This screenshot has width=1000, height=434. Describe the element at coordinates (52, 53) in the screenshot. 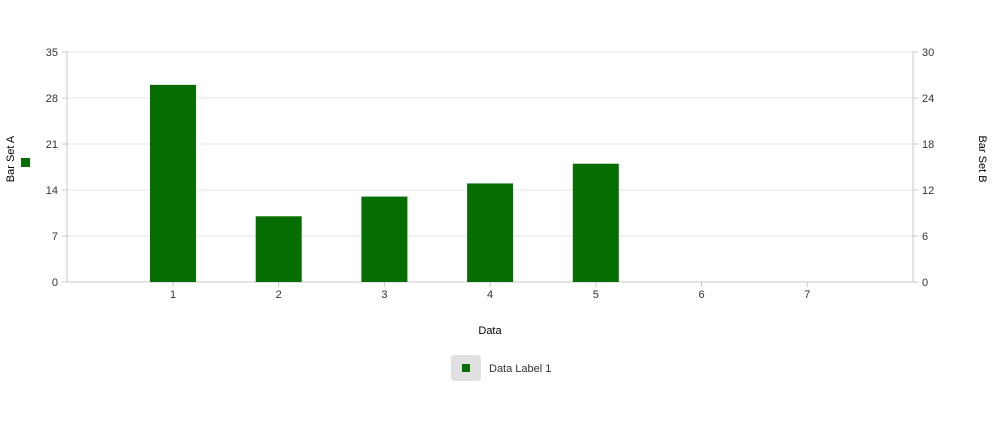

I see `left-tick-label: 35` at that location.